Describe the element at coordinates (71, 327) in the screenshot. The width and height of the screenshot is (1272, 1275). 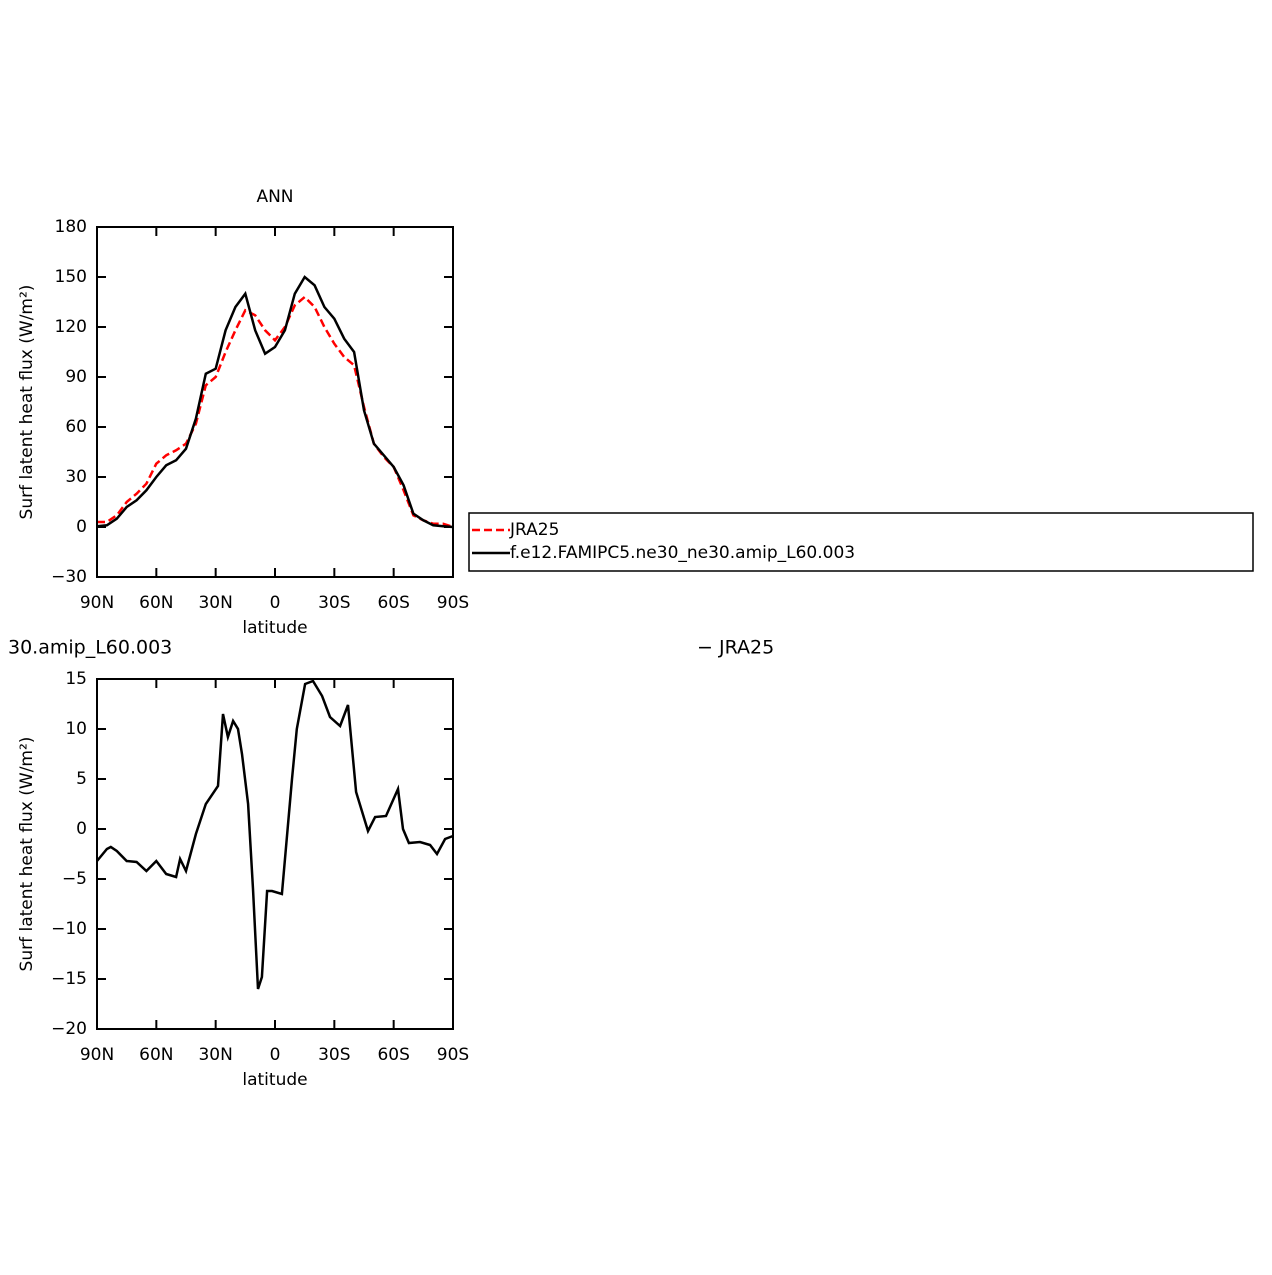
I see `y-tick-label: 120` at that location.